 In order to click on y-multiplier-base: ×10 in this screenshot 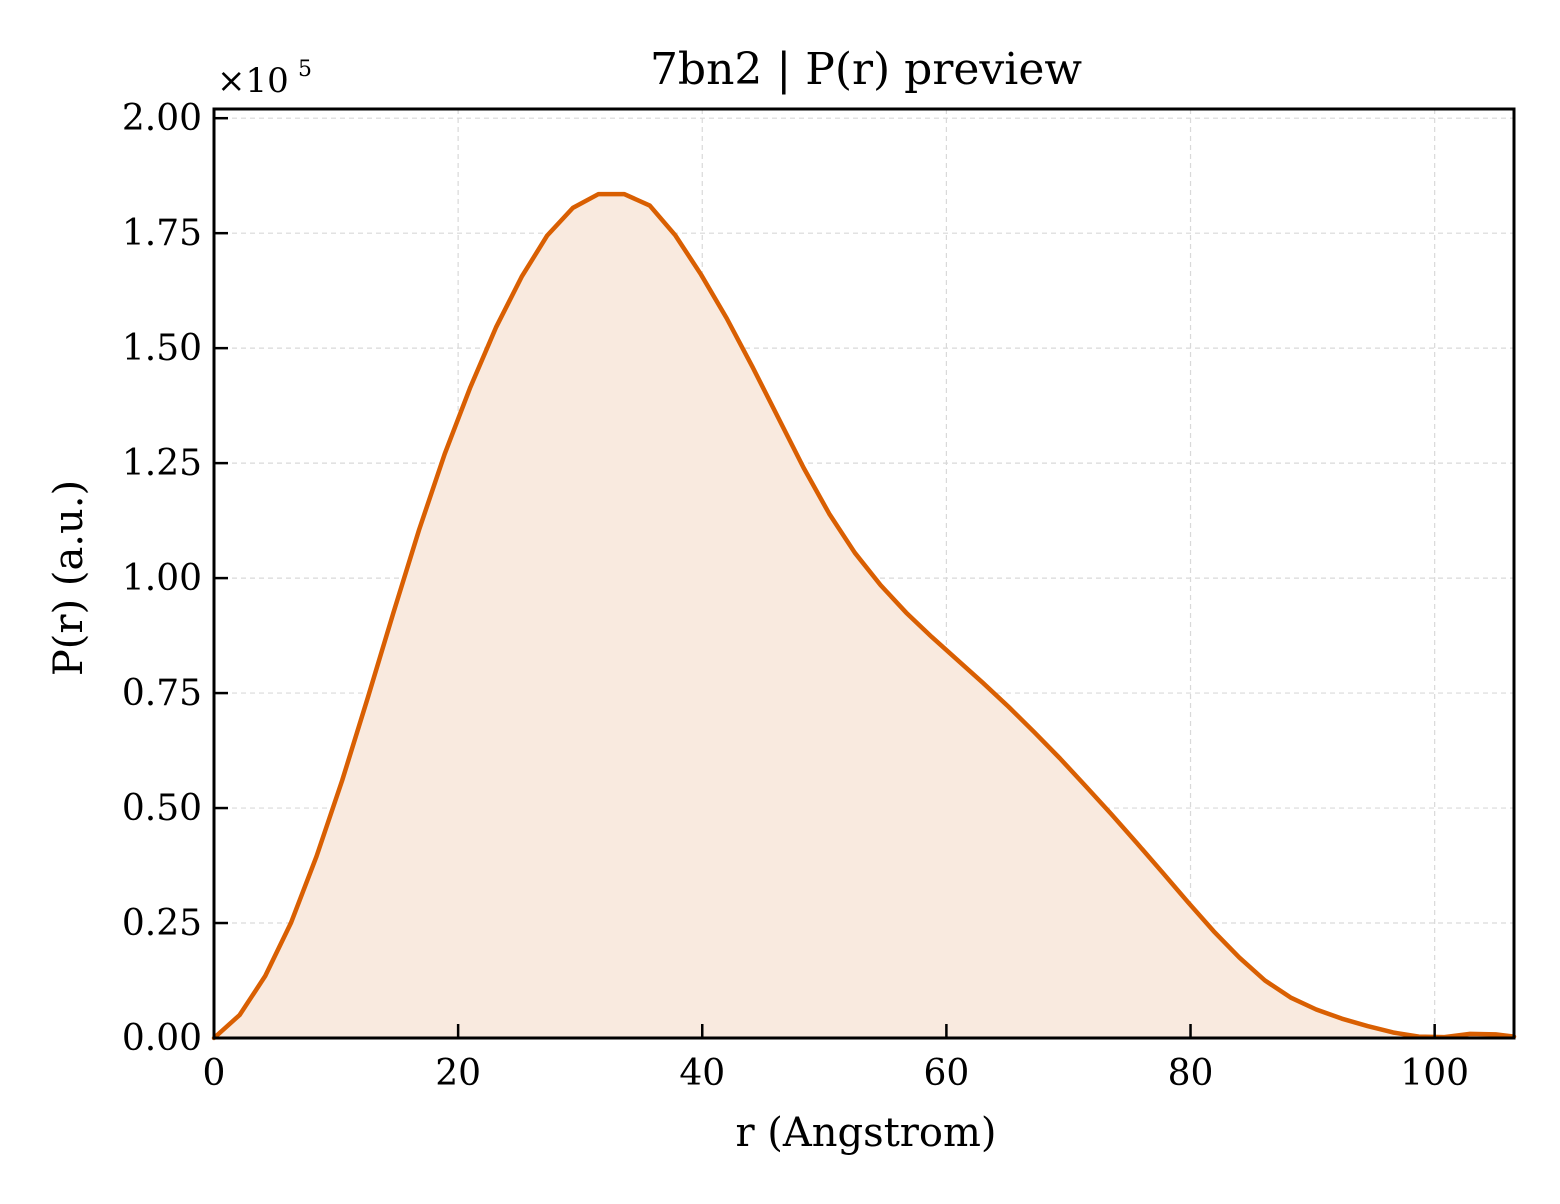, I will do `click(253, 81)`.